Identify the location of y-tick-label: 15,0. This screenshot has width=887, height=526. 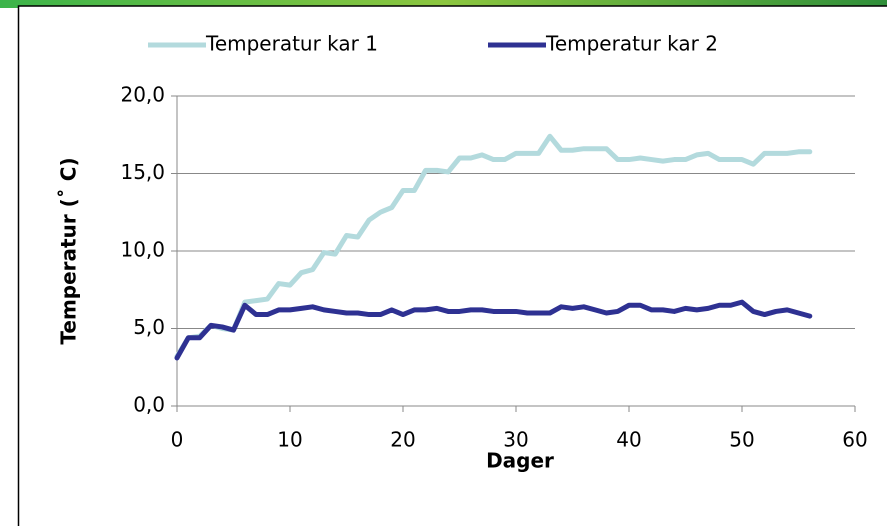
(142, 172).